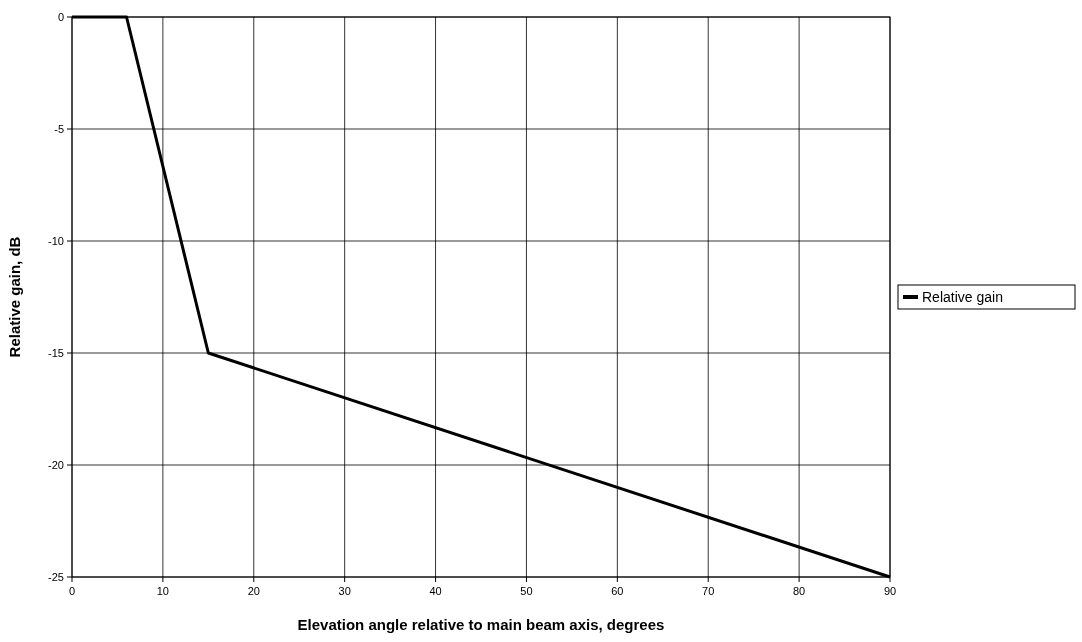 Image resolution: width=1082 pixels, height=642 pixels. I want to click on x-tick-label: 20, so click(253, 591).